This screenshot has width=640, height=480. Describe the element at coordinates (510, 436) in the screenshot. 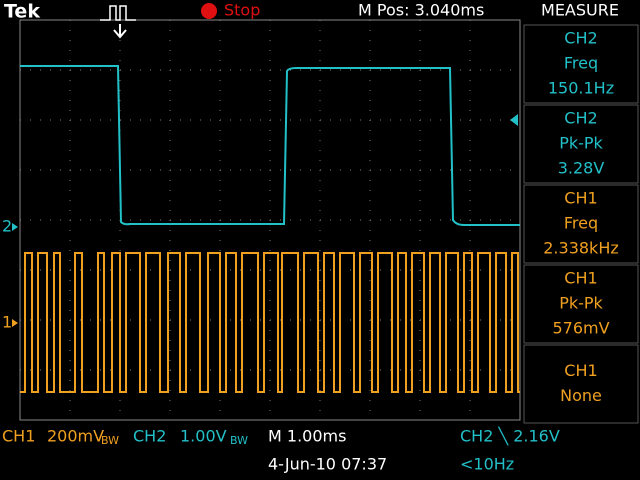

I see `trigger-setting: CH2 ╲ 2.16V` at that location.